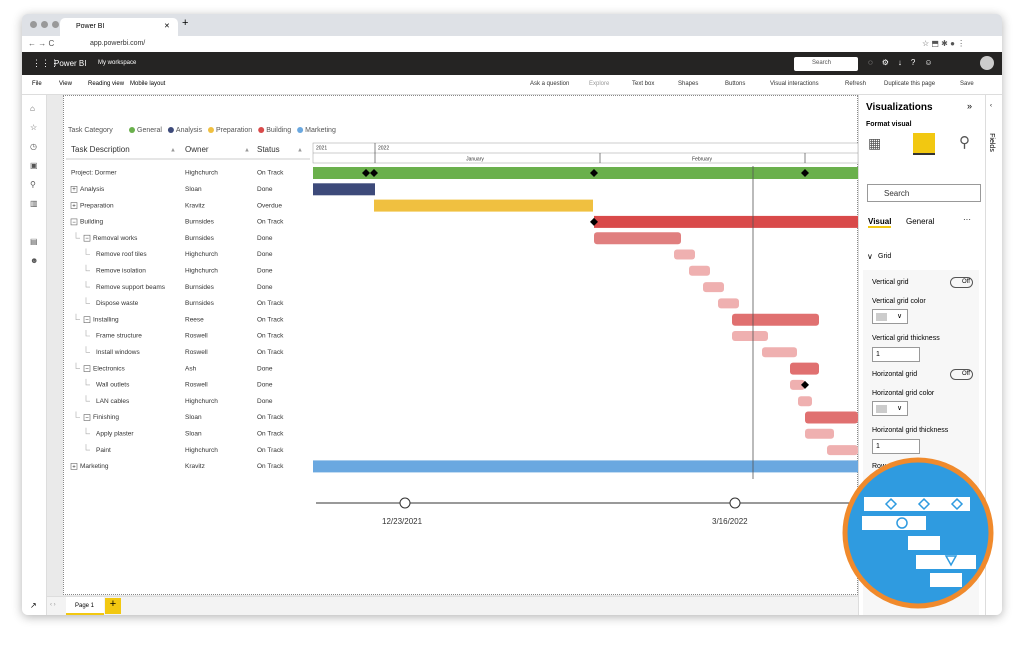 Image resolution: width=1024 pixels, height=647 pixels. I want to click on add-page: +, so click(113, 606).